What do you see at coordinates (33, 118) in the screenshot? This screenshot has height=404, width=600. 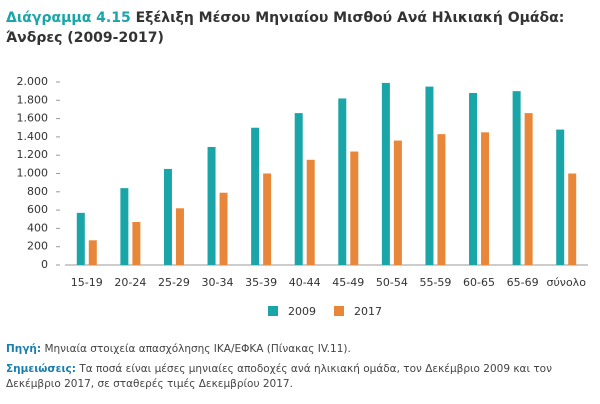 I see `y-tick-label: 1.600` at bounding box center [33, 118].